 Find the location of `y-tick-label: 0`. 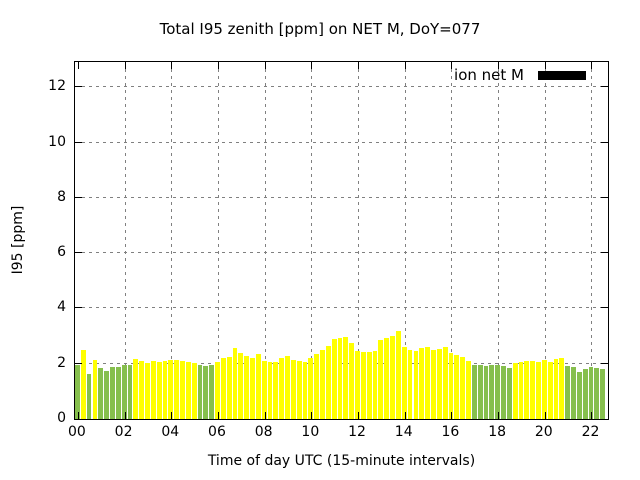

y-tick-label: 0 is located at coordinates (61, 418).